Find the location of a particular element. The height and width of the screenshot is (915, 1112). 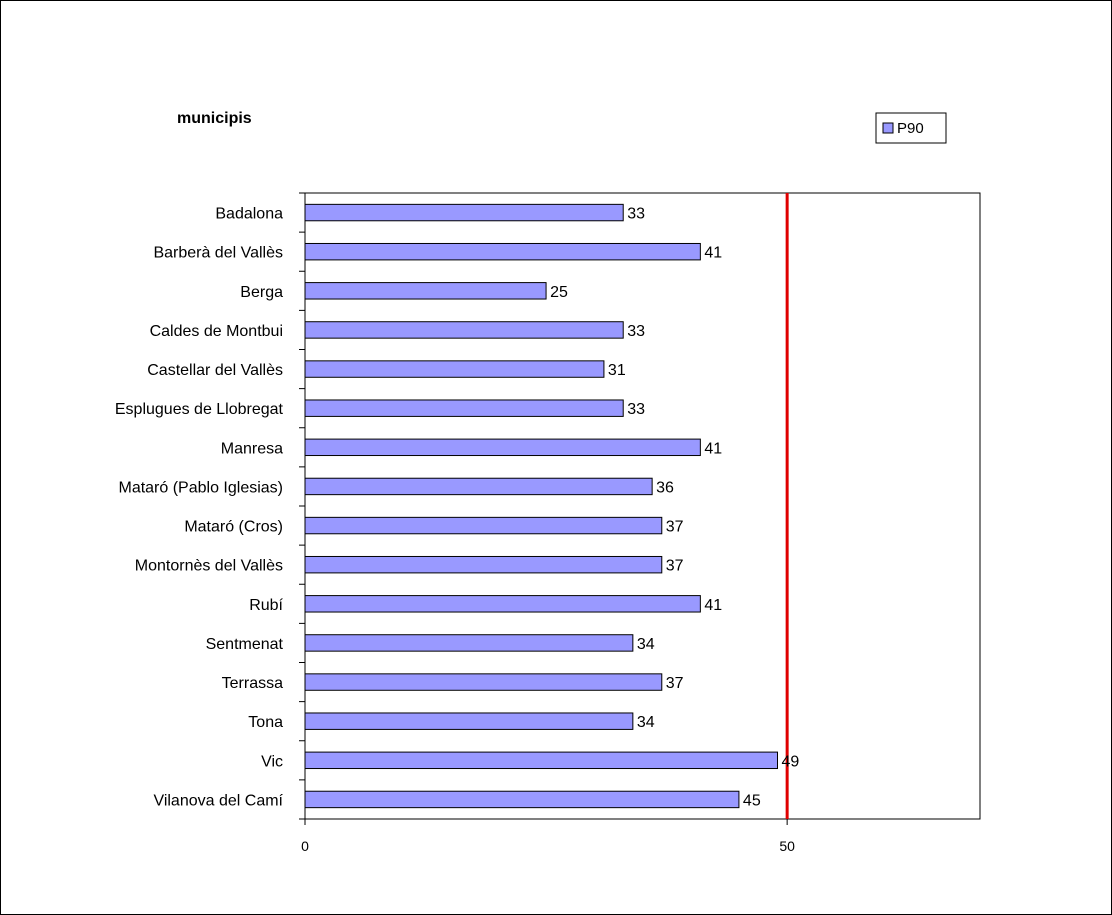

value-label: 31 is located at coordinates (617, 370).